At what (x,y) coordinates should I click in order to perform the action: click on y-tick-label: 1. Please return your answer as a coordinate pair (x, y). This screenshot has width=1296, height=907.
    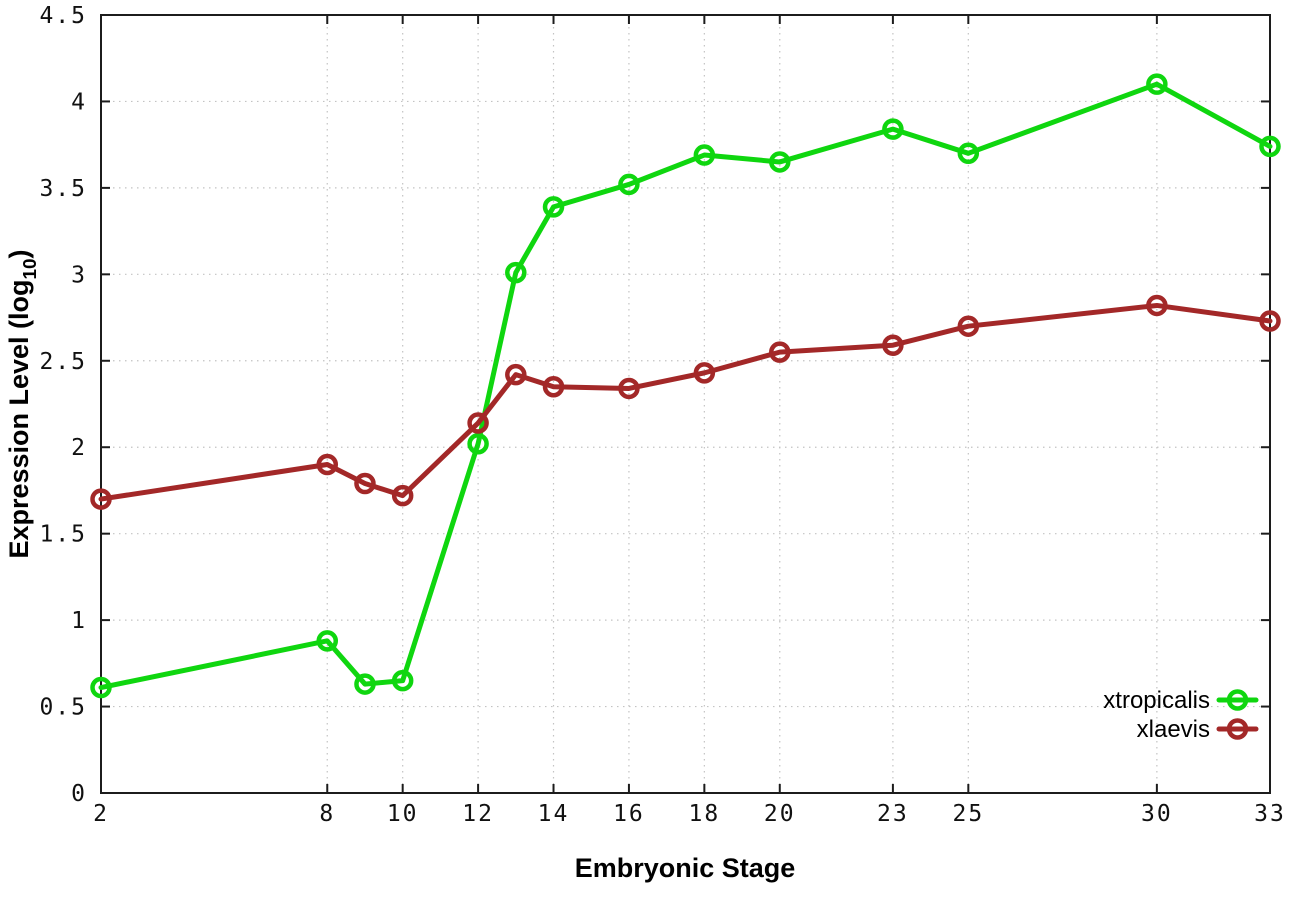
    Looking at the image, I should click on (79, 621).